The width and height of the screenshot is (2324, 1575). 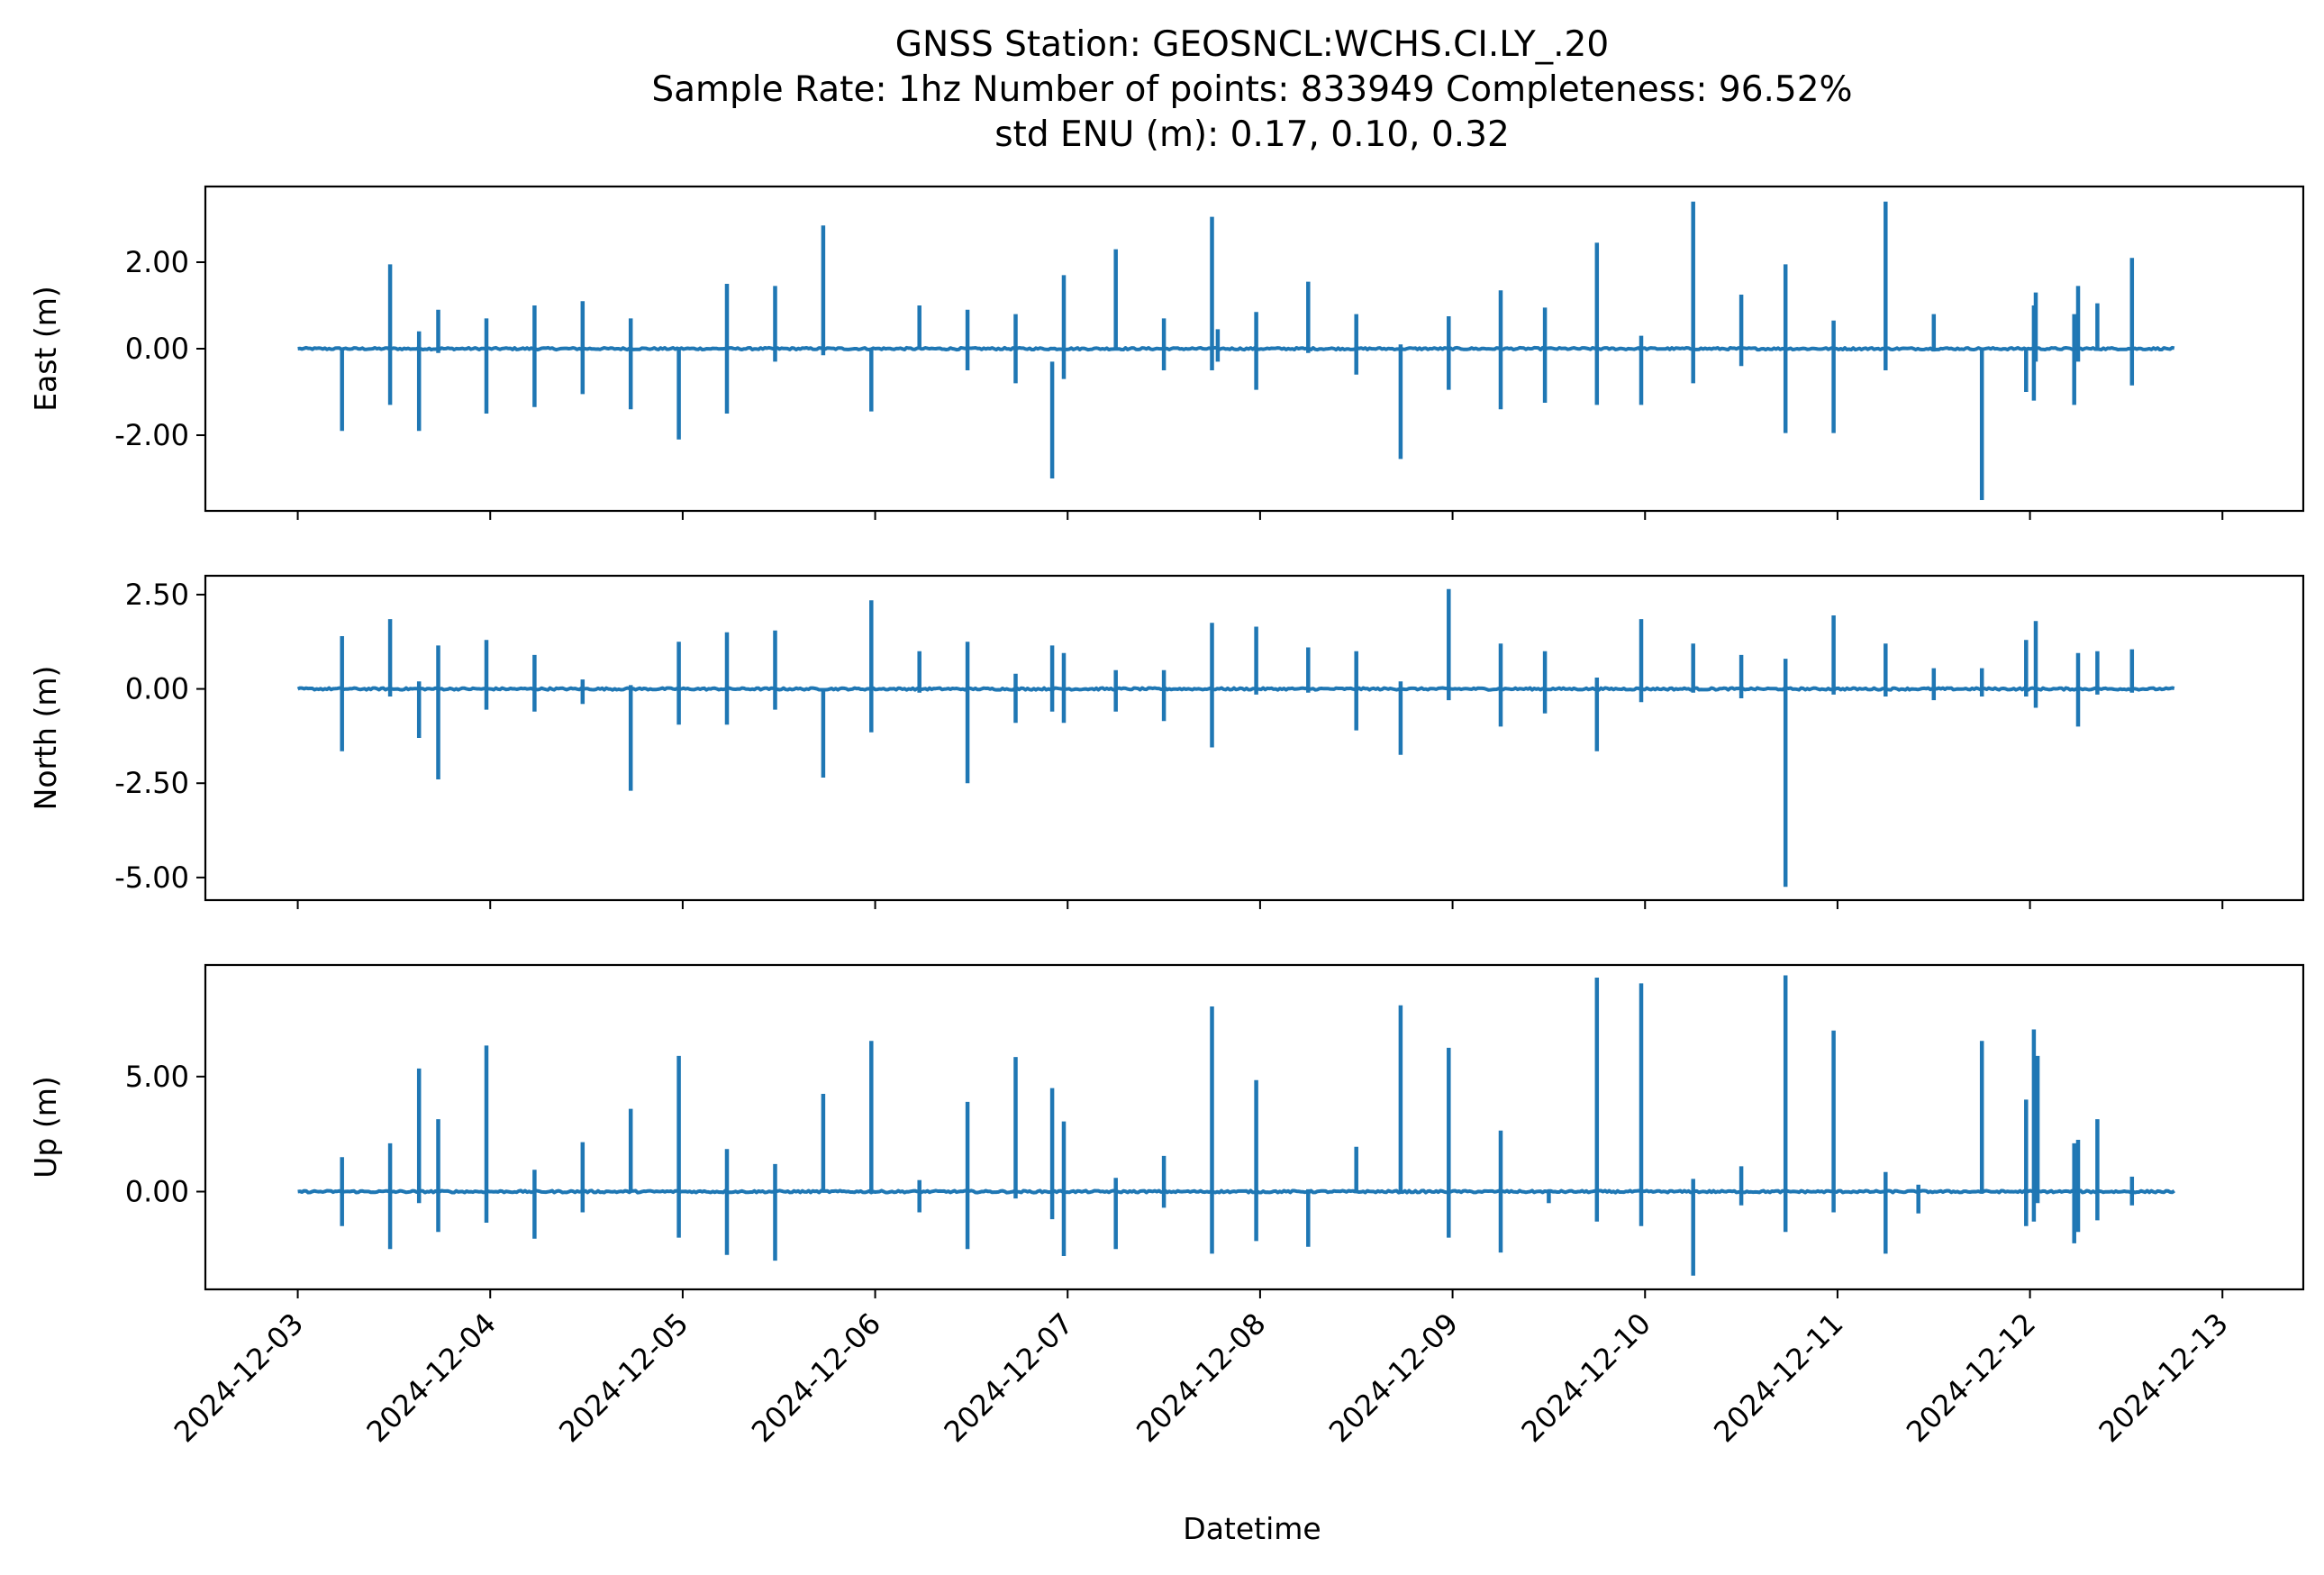 I want to click on y-axis-label: East (m), so click(x=46, y=349).